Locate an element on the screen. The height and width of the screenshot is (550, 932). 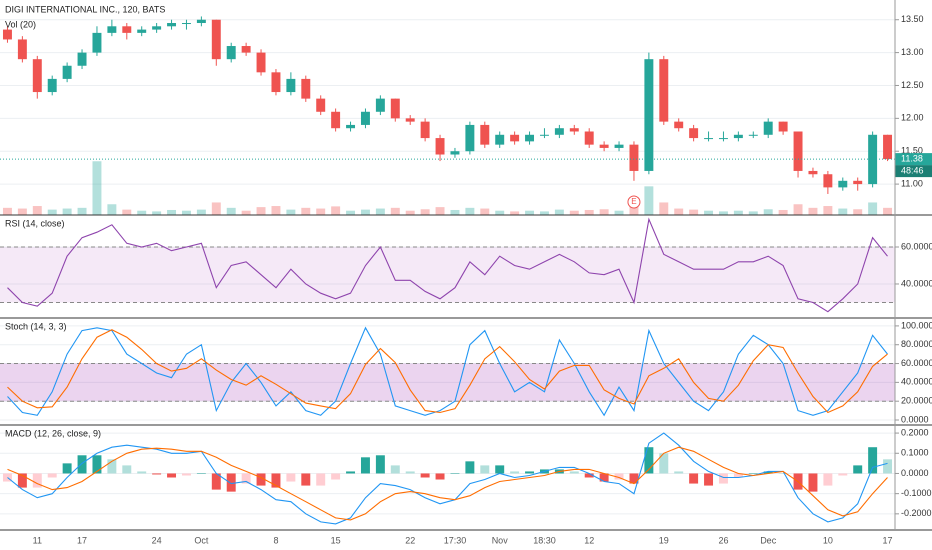
x-tick-label: Nov is located at coordinates (500, 540).